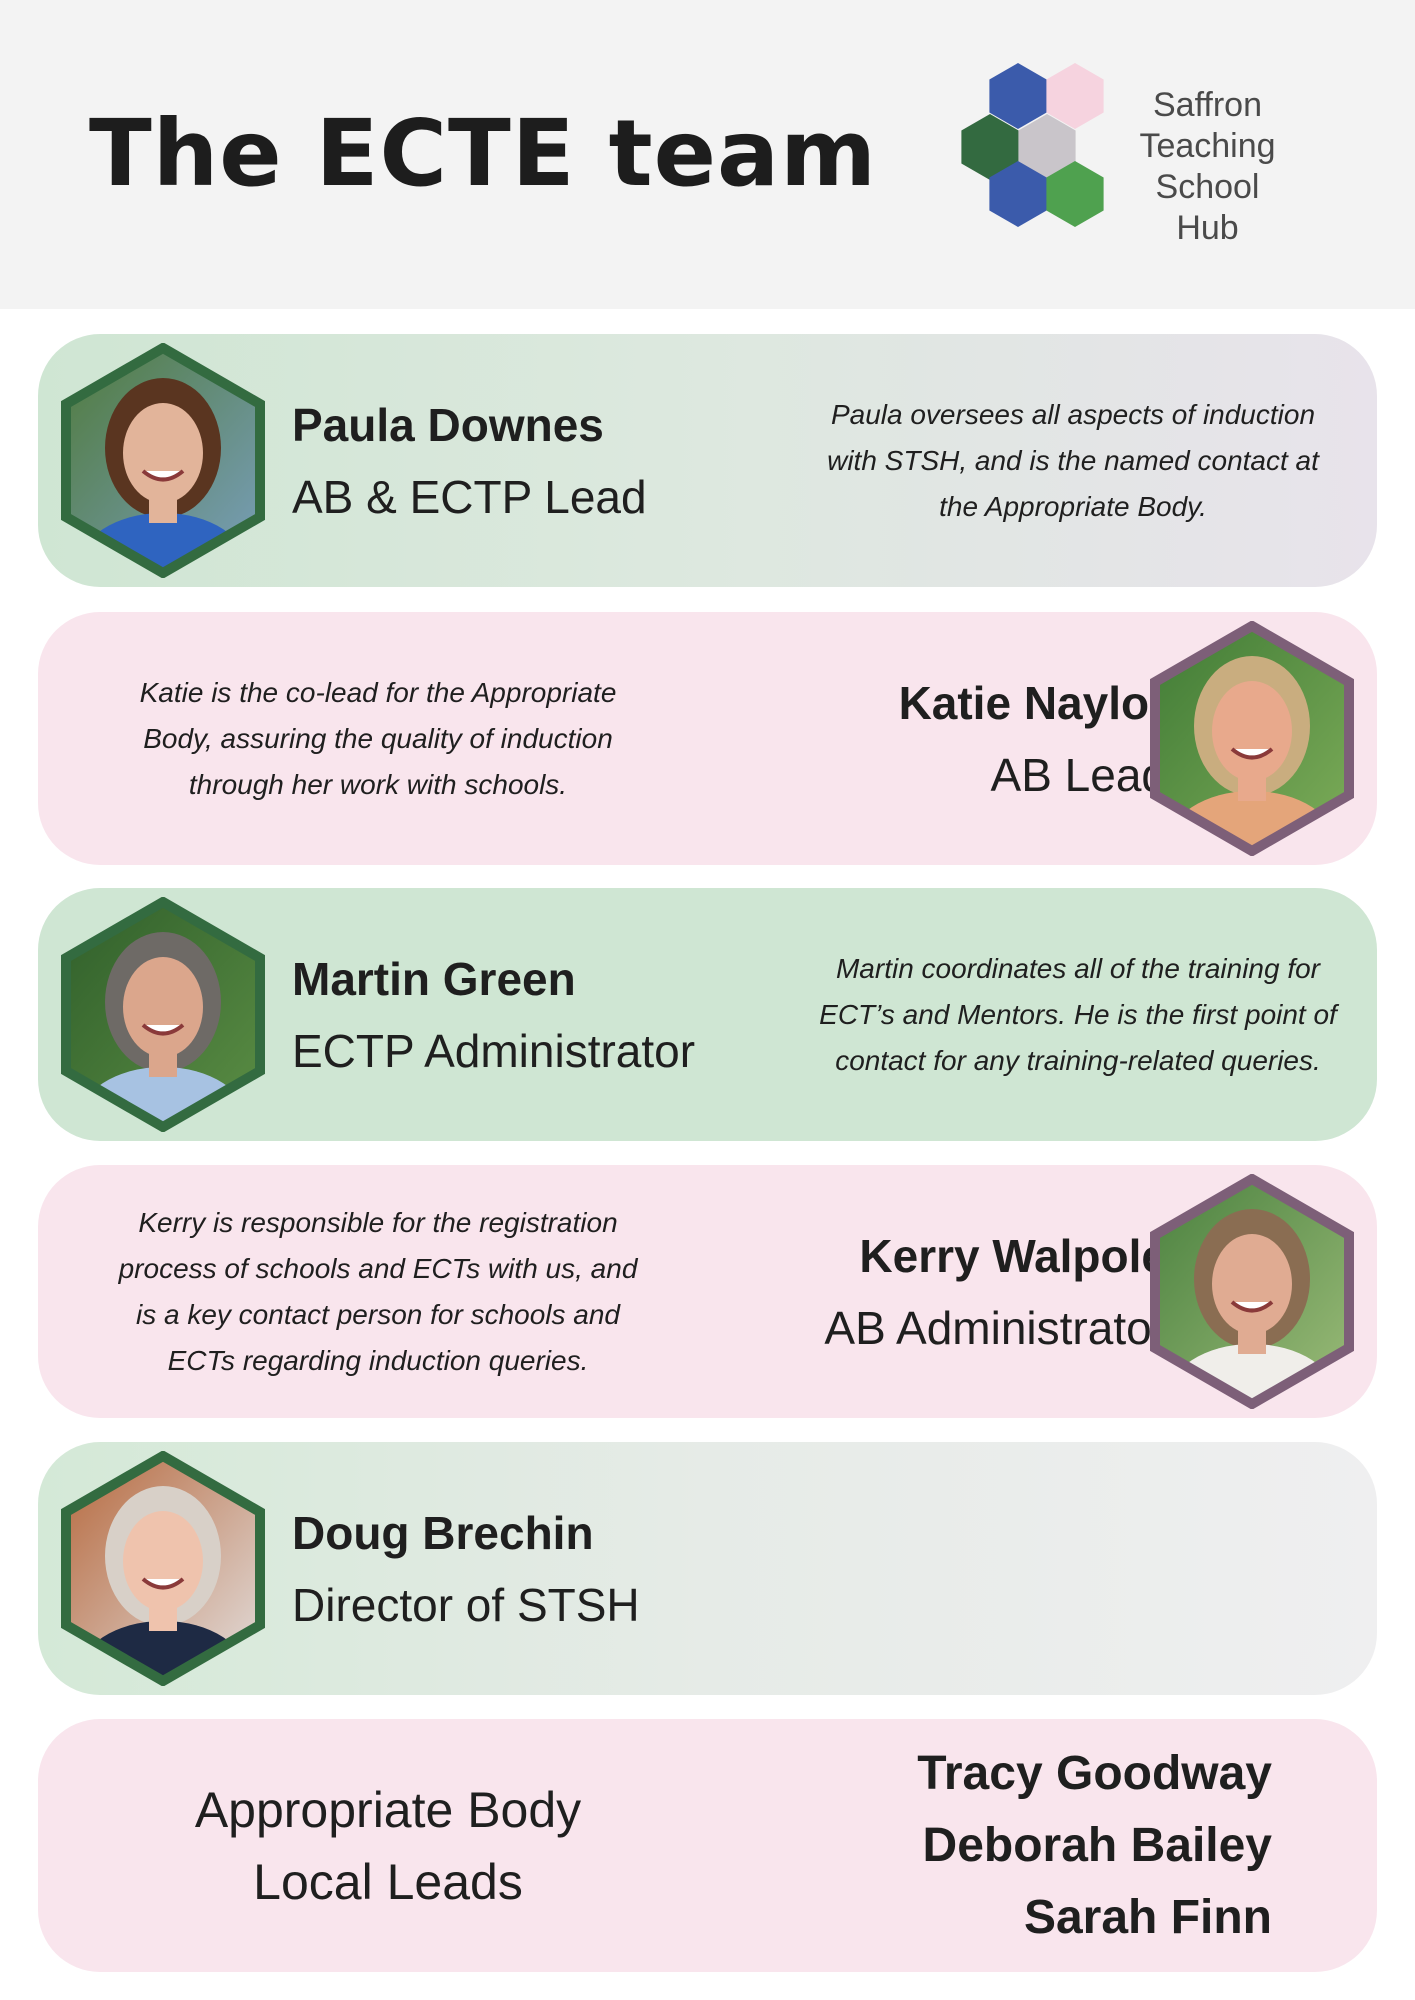  Describe the element at coordinates (466, 1568) in the screenshot. I see `person-info: Doug Brechin Director of STSH` at that location.